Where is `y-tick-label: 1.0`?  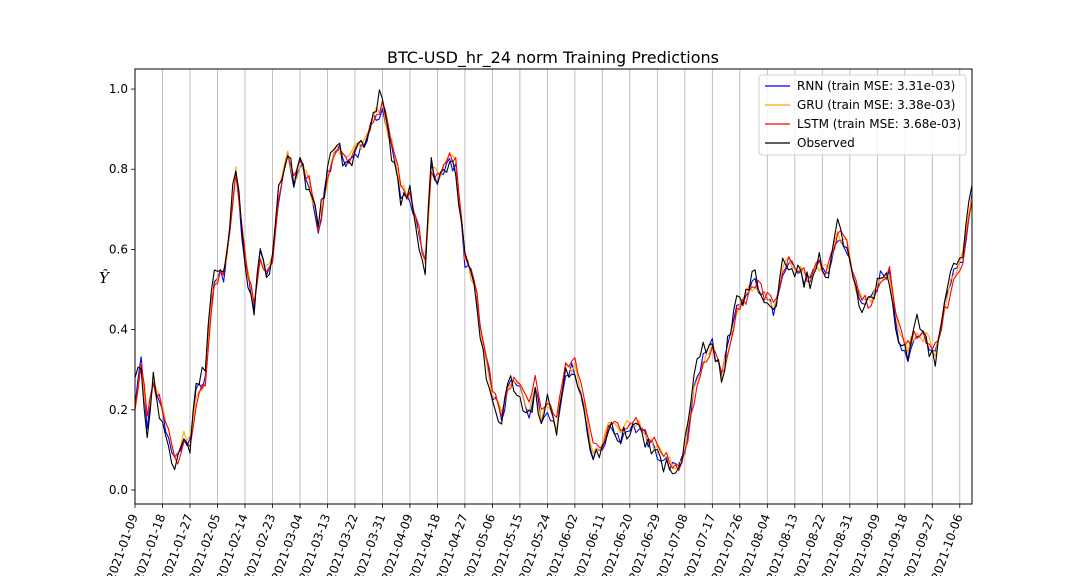
y-tick-label: 1.0 is located at coordinates (118, 89).